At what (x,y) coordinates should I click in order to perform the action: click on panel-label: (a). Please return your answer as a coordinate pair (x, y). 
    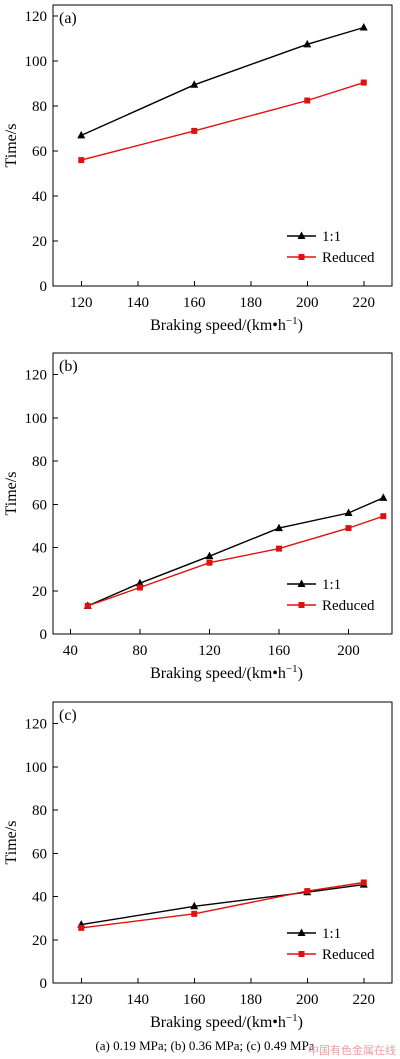
    Looking at the image, I should click on (68, 18).